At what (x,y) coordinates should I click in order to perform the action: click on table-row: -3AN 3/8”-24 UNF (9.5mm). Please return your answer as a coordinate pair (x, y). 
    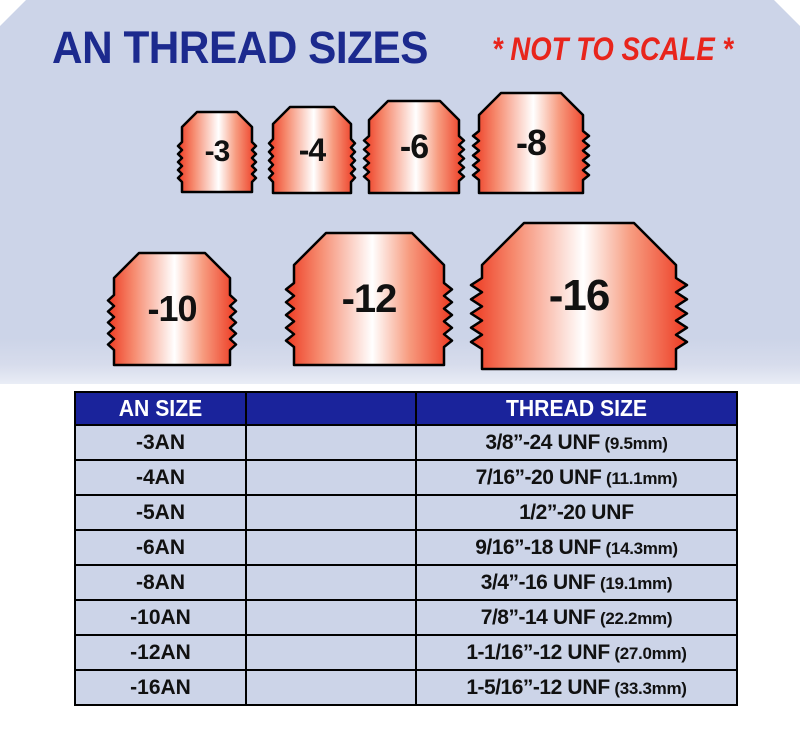
    Looking at the image, I should click on (406, 442).